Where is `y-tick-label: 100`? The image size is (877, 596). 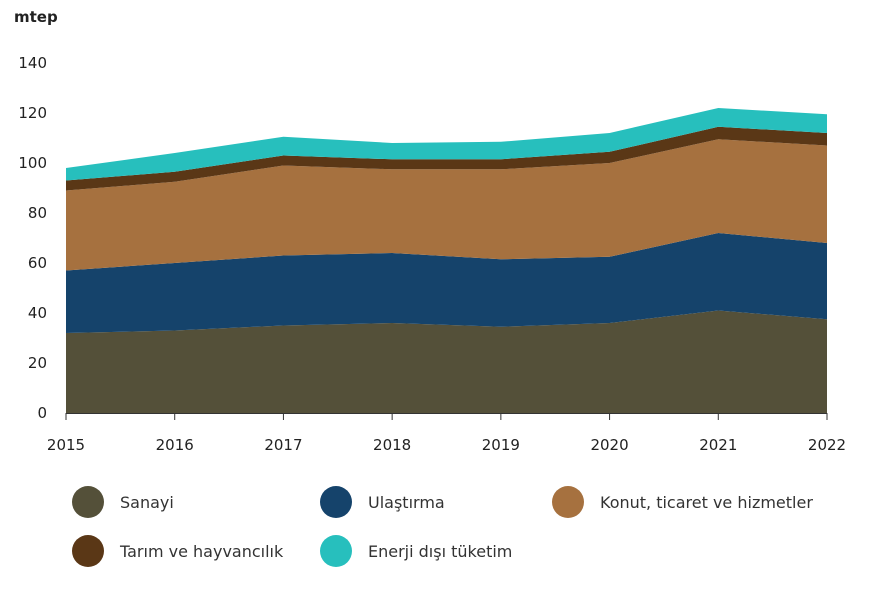 y-tick-label: 100 is located at coordinates (32, 163).